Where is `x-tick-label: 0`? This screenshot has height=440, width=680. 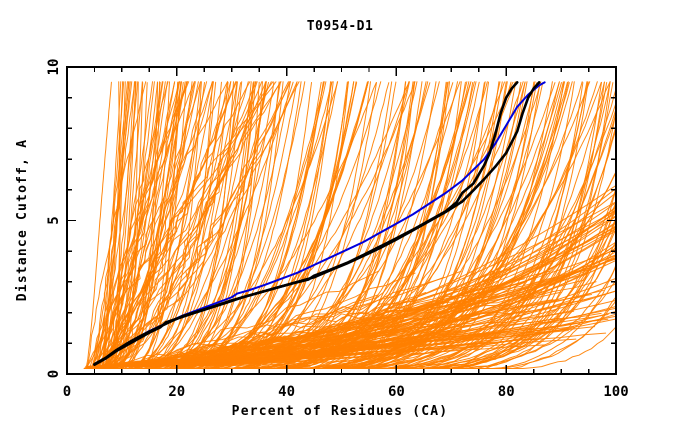 x-tick-label: 0 is located at coordinates (67, 392).